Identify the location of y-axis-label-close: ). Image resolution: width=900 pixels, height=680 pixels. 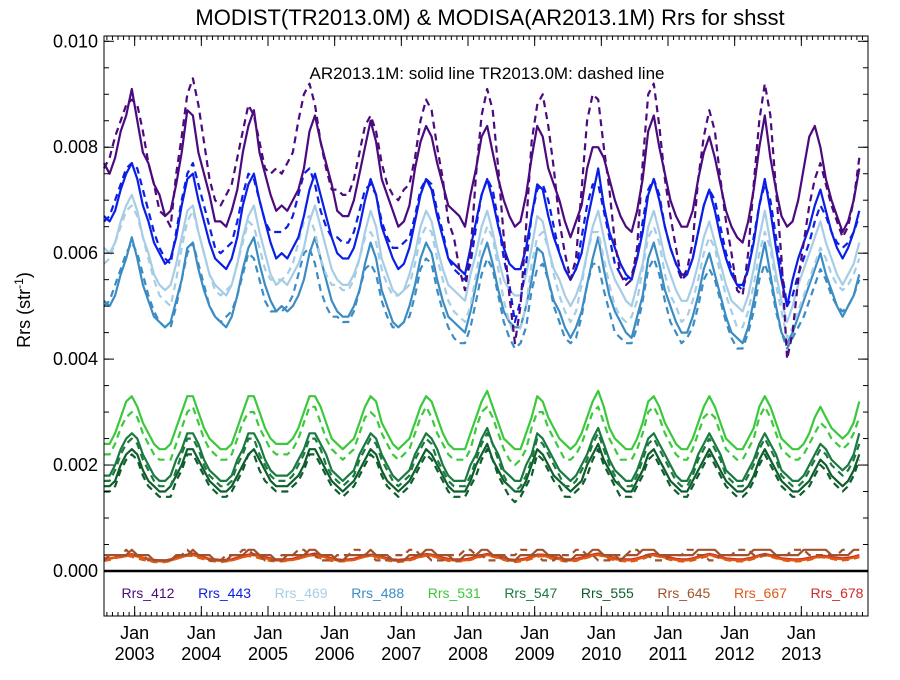
(24, 275).